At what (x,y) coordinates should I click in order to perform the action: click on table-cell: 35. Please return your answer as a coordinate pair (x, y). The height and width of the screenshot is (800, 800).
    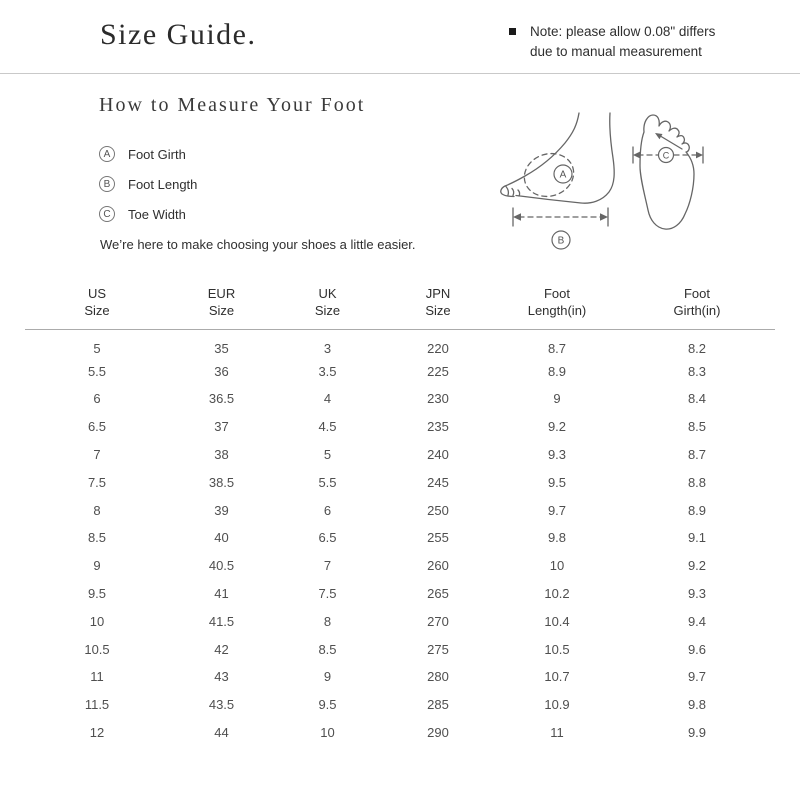
    Looking at the image, I should click on (221, 349).